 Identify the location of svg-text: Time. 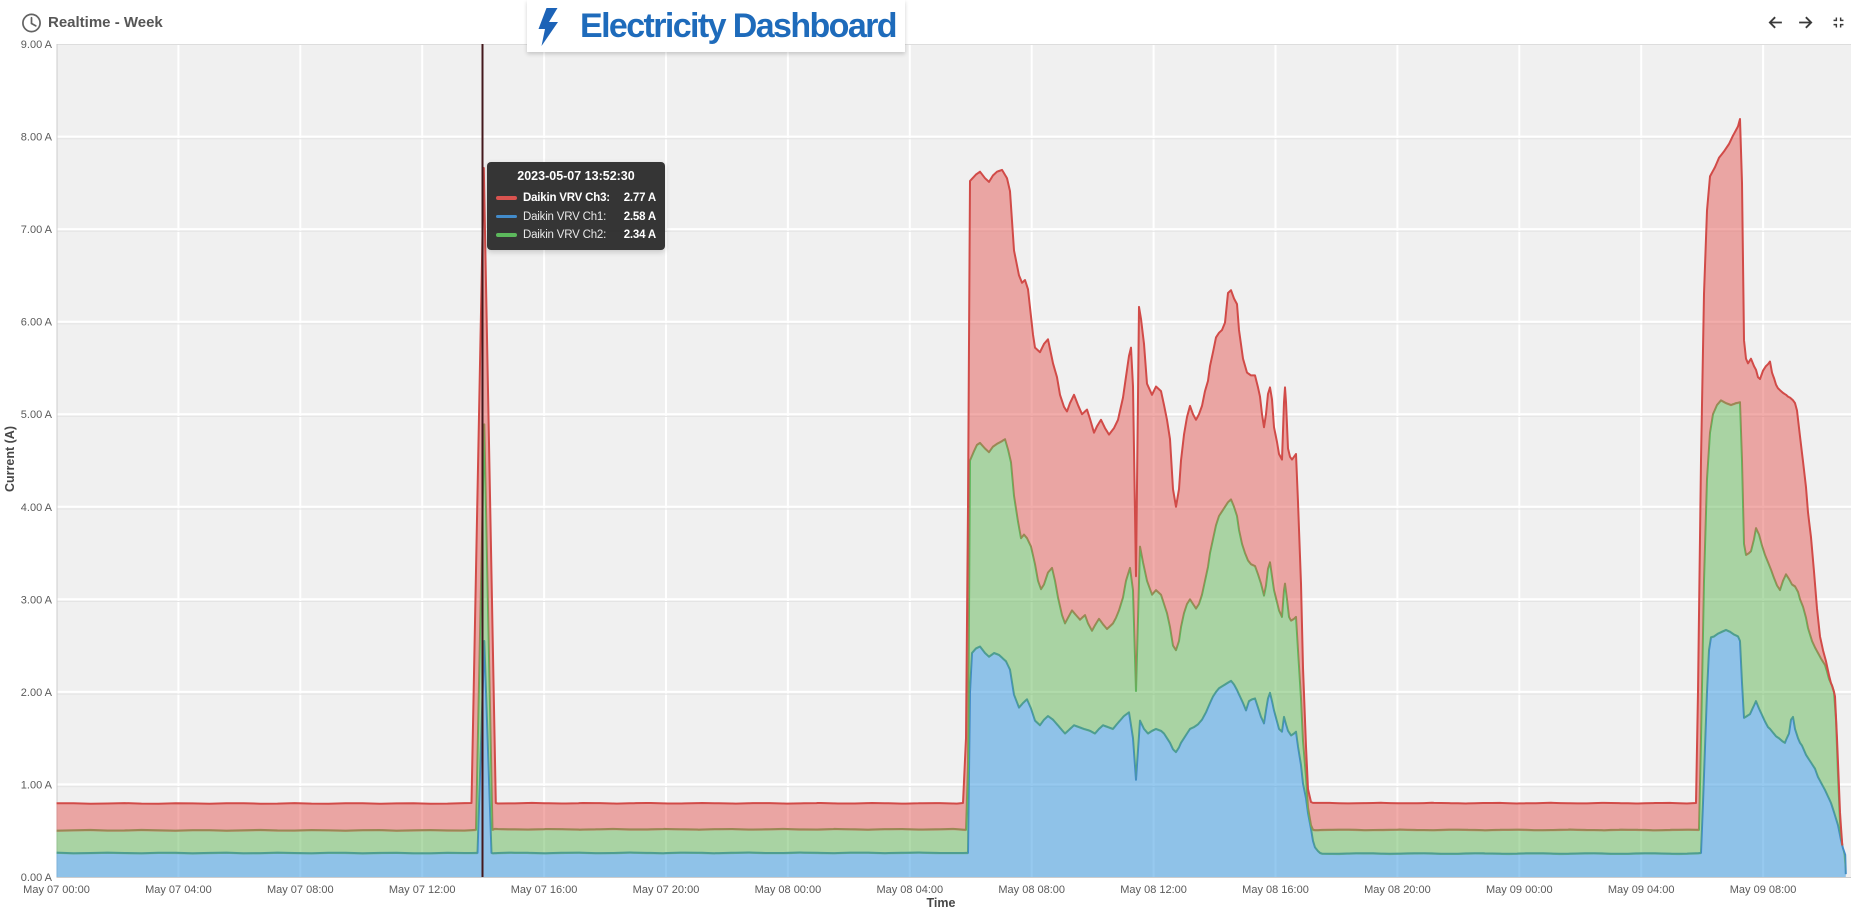
(941, 903).